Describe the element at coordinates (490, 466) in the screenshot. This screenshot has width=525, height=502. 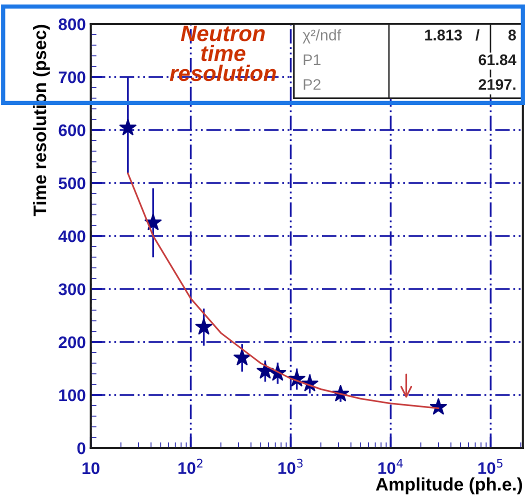
I see `x-tick-label: 10$^{5}$` at that location.